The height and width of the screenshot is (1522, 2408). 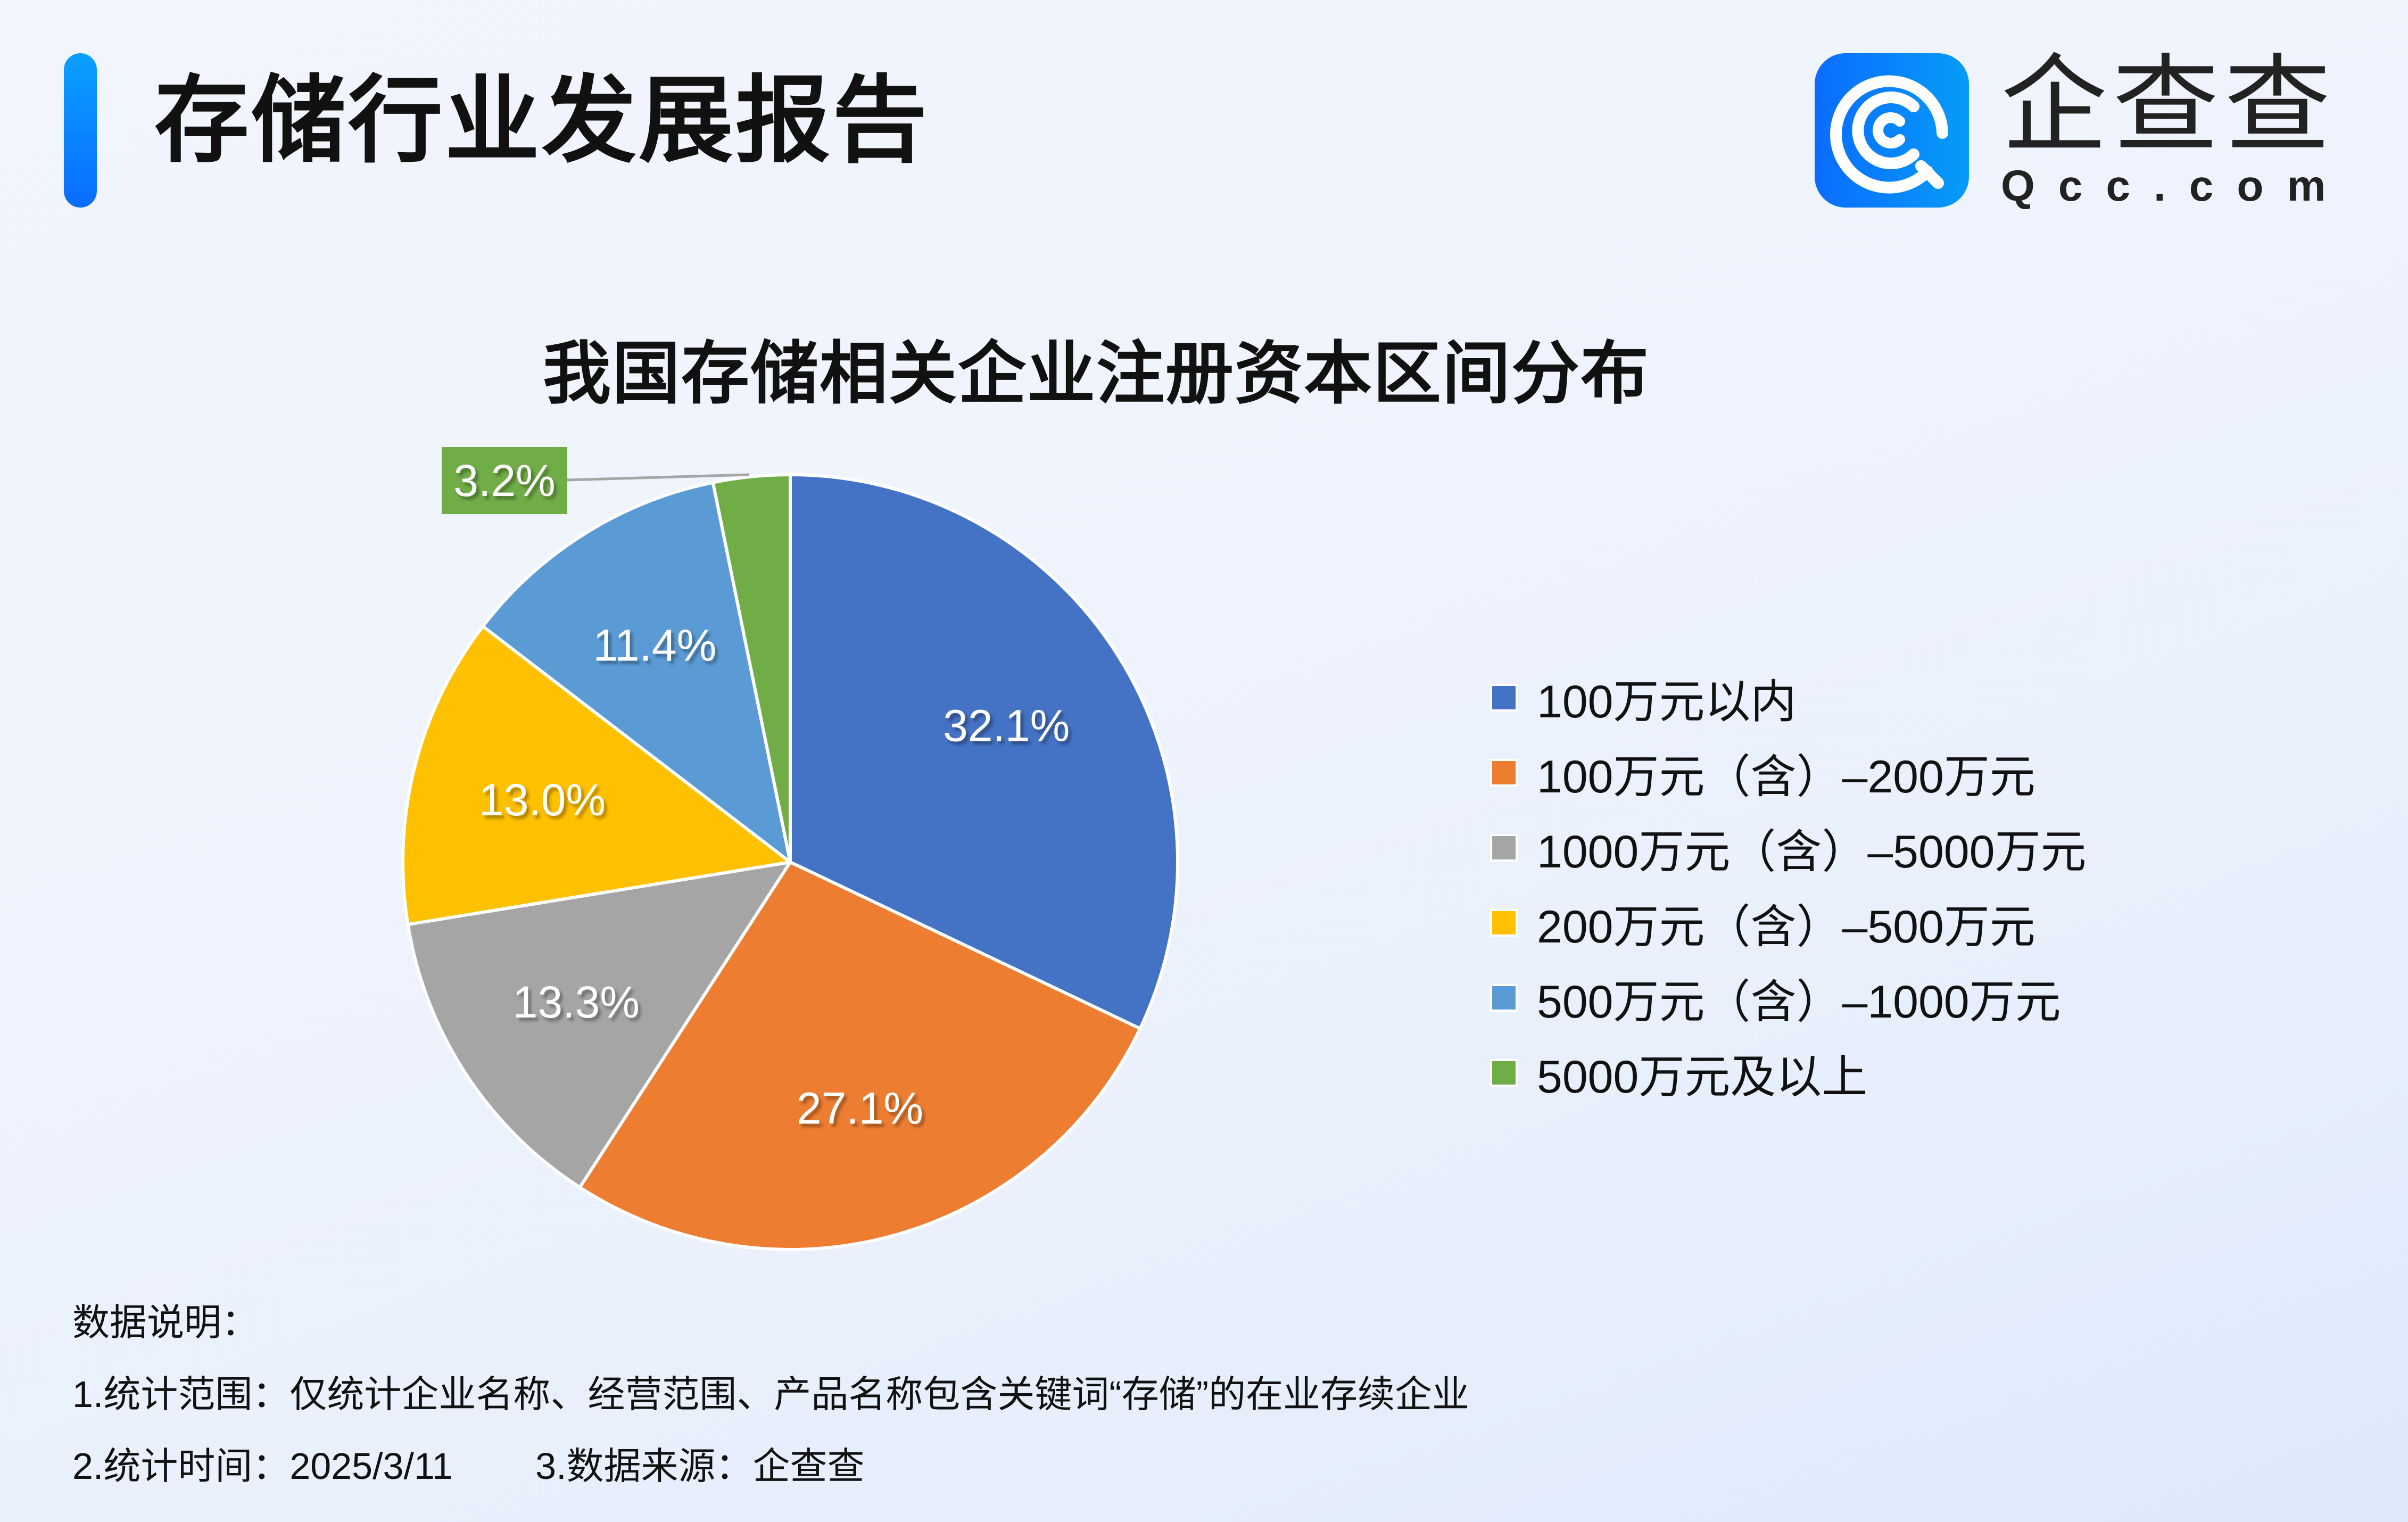 What do you see at coordinates (770, 1394) in the screenshot?
I see `notes-scope: 1.统计范围：仅统计企业名称、经营范围、产品名称包含关键词“存储”的在业存续企业` at bounding box center [770, 1394].